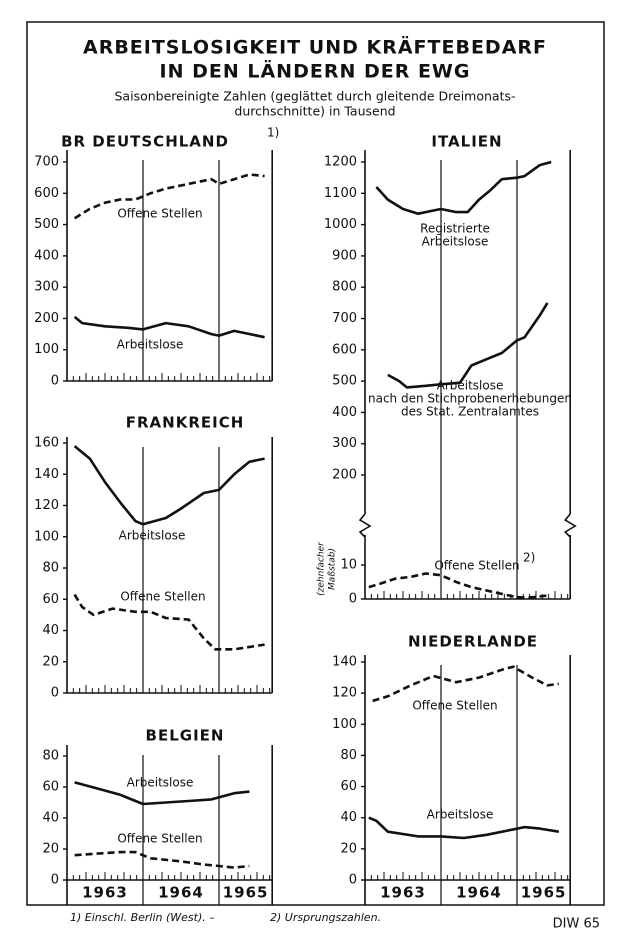  What do you see at coordinates (273, 133) in the screenshot?
I see `title-footnote-mark: 1)` at bounding box center [273, 133].